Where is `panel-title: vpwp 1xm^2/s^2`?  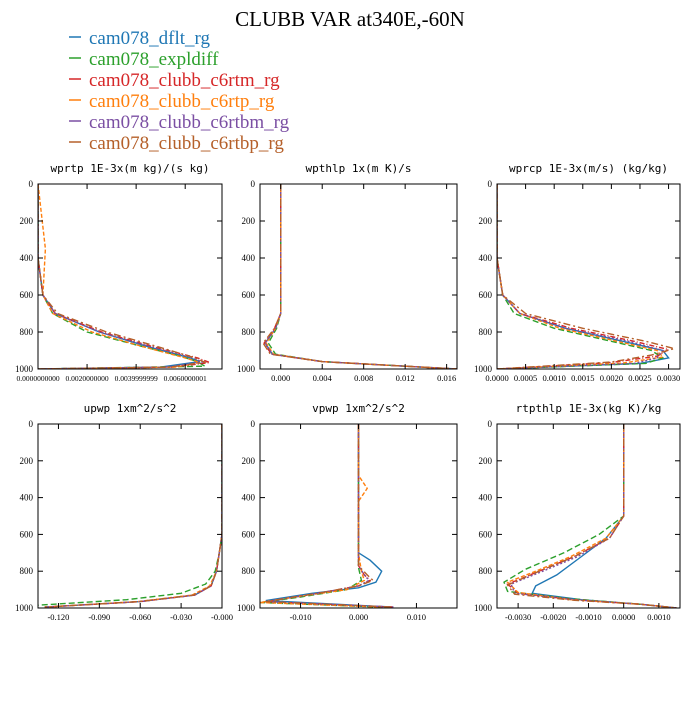 panel-title: vpwp 1xm^2/s^2 is located at coordinates (358, 408).